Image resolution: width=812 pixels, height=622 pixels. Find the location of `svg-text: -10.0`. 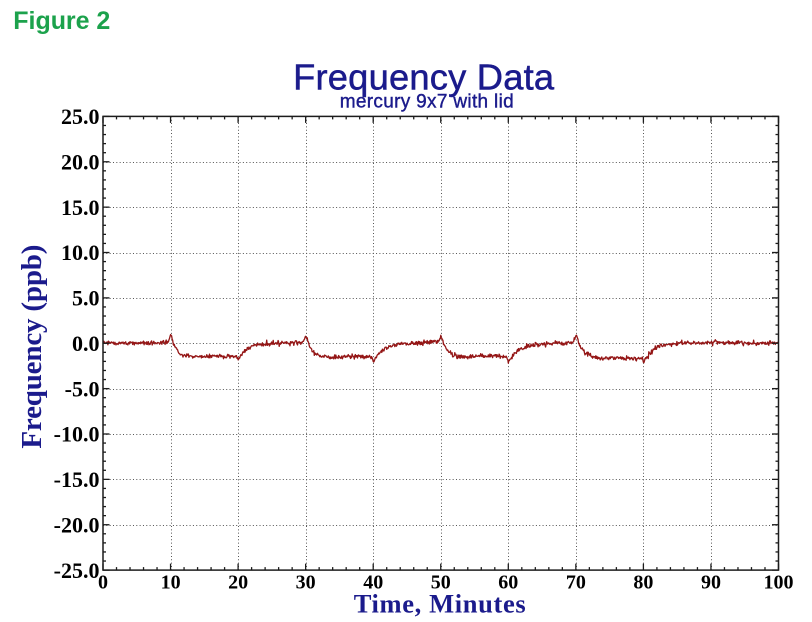

svg-text: -10.0 is located at coordinates (77, 434).